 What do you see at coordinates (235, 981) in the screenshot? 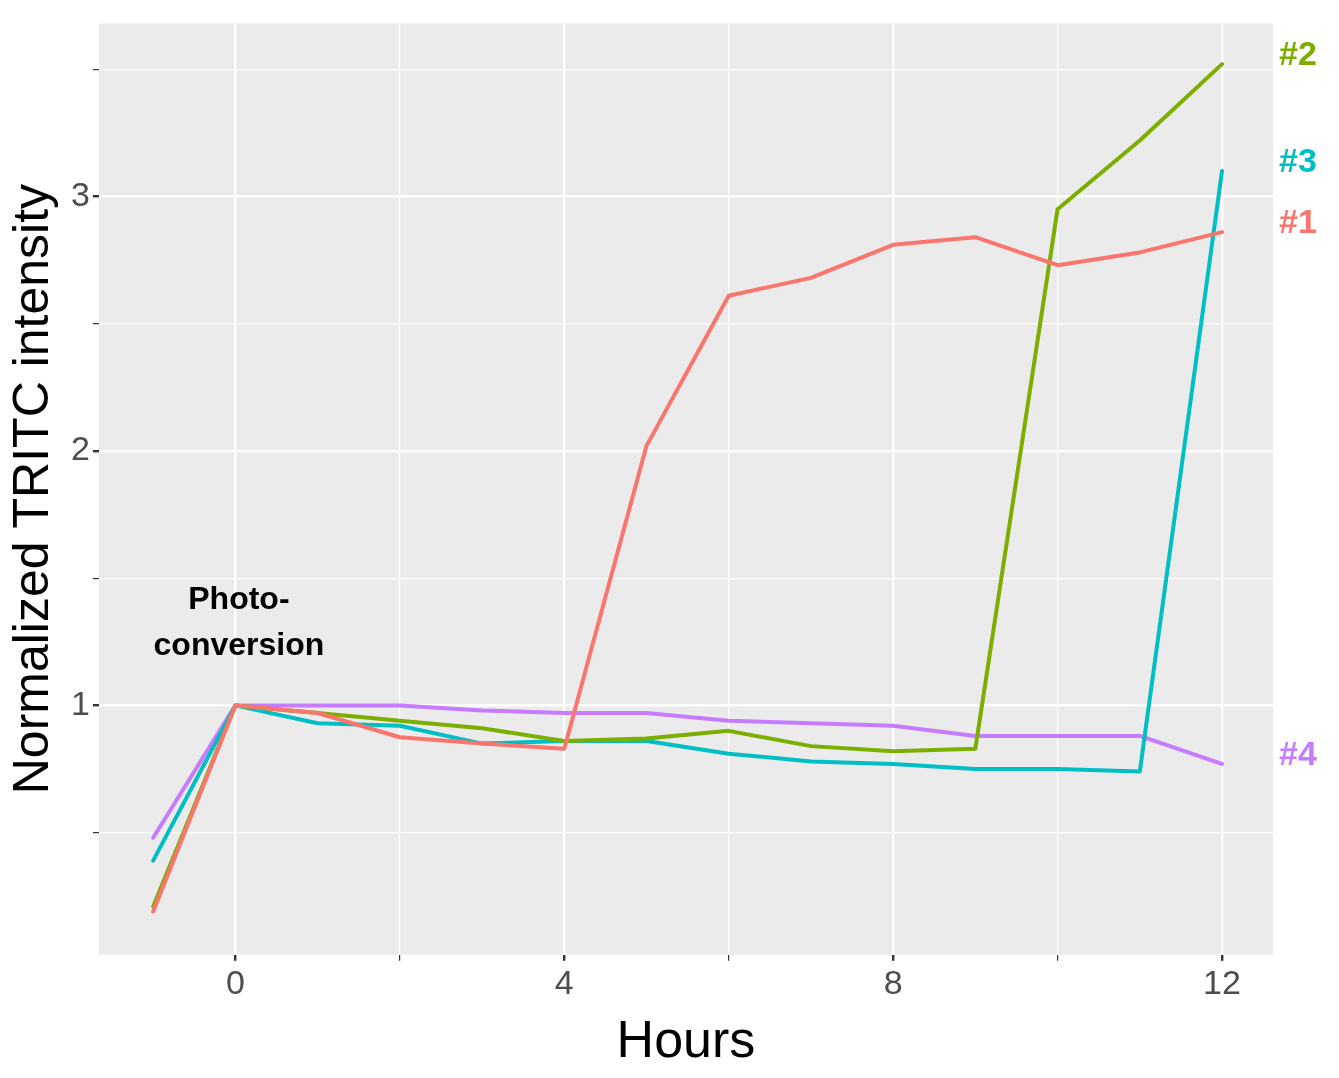
I see `x-tick-label: 0` at bounding box center [235, 981].